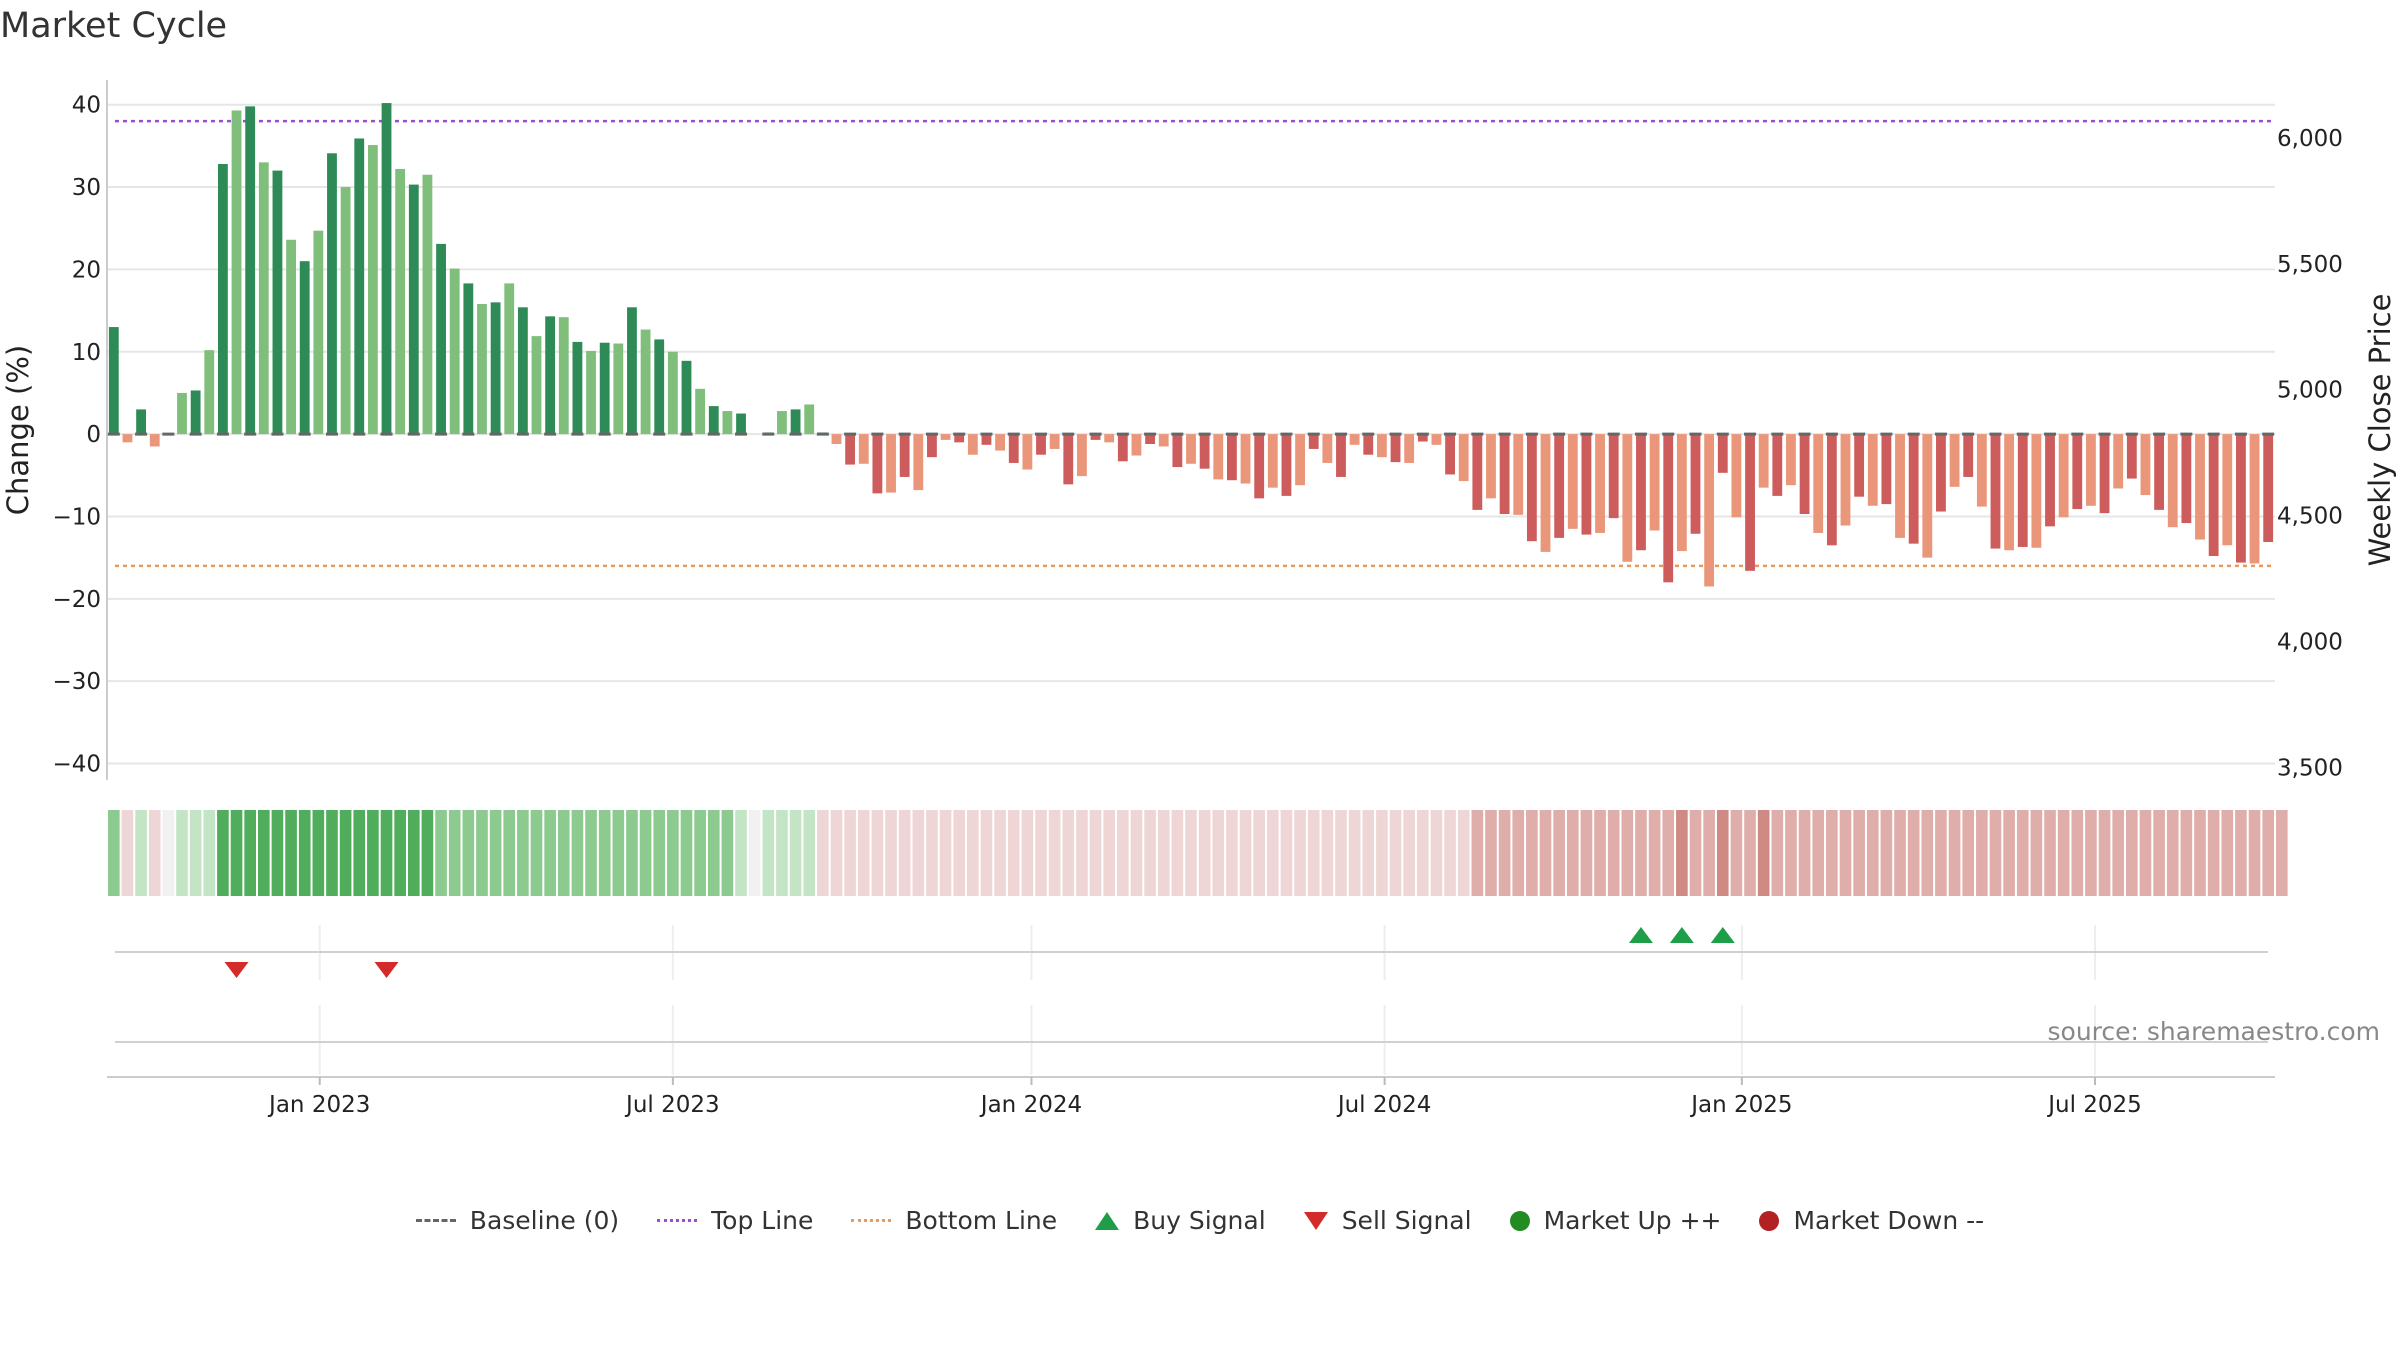 The image size is (2400, 1350). What do you see at coordinates (76, 682) in the screenshot?
I see `y-tick-label: −30` at bounding box center [76, 682].